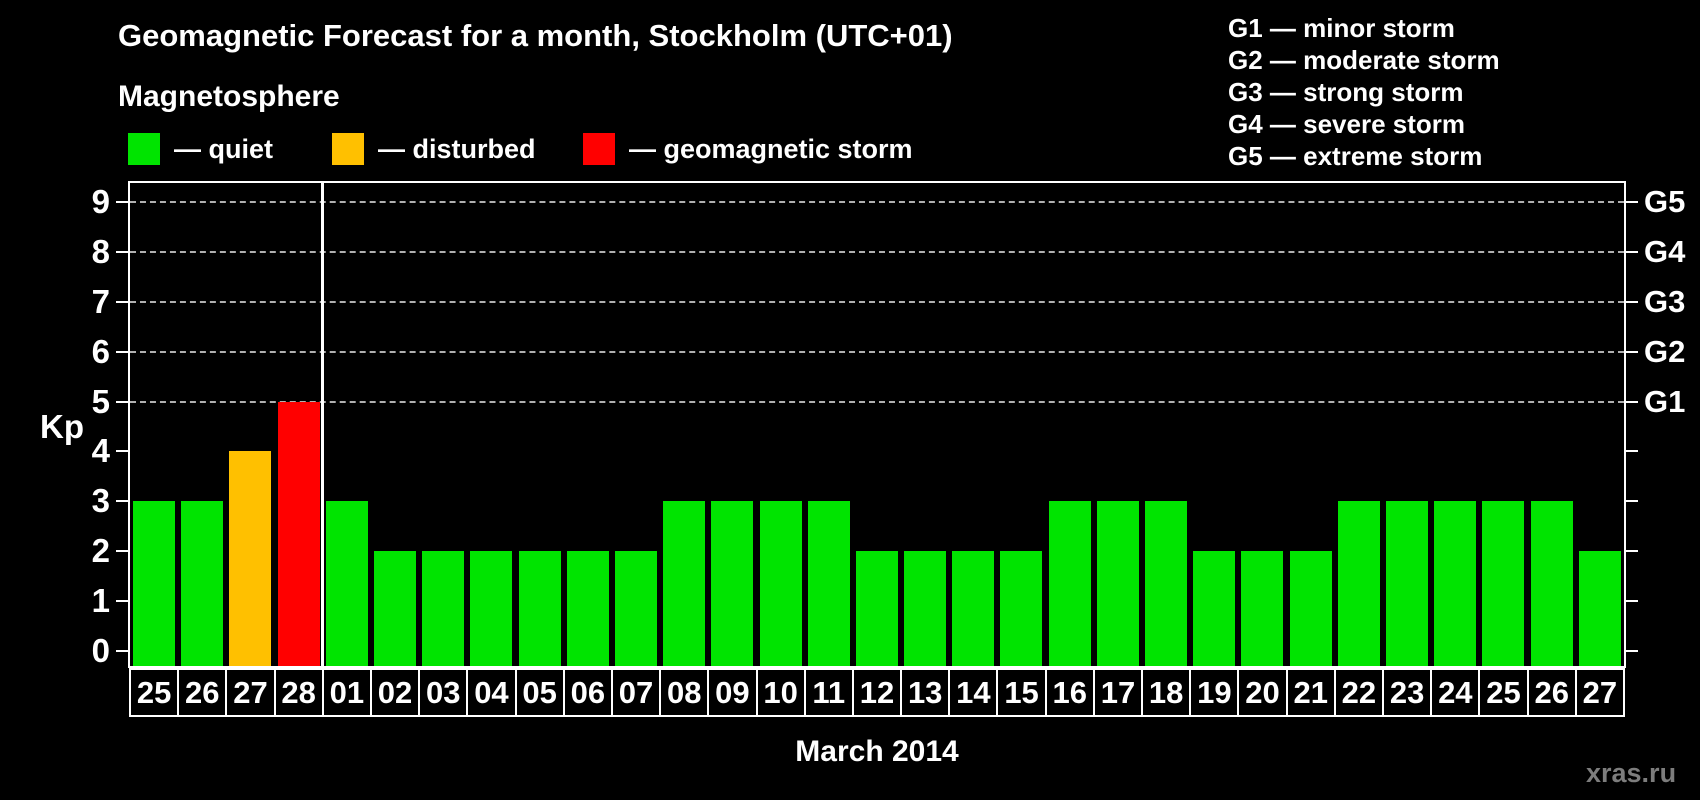 The image size is (1700, 800). Describe the element at coordinates (1341, 28) in the screenshot. I see `g1-legend-line: G1 — minor storm` at that location.